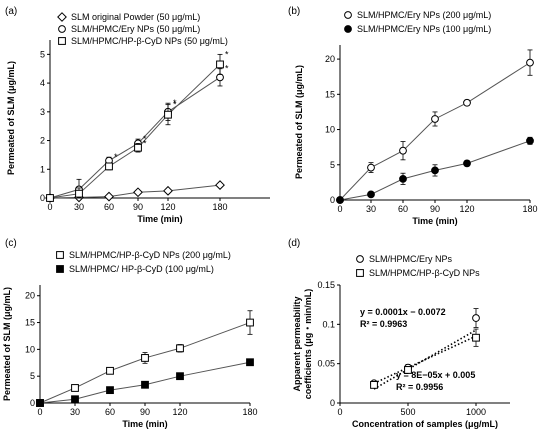  I want to click on legend-label: SLM/HPMC/HP-β-CyD NPs (50 μg/mL), so click(149, 41).